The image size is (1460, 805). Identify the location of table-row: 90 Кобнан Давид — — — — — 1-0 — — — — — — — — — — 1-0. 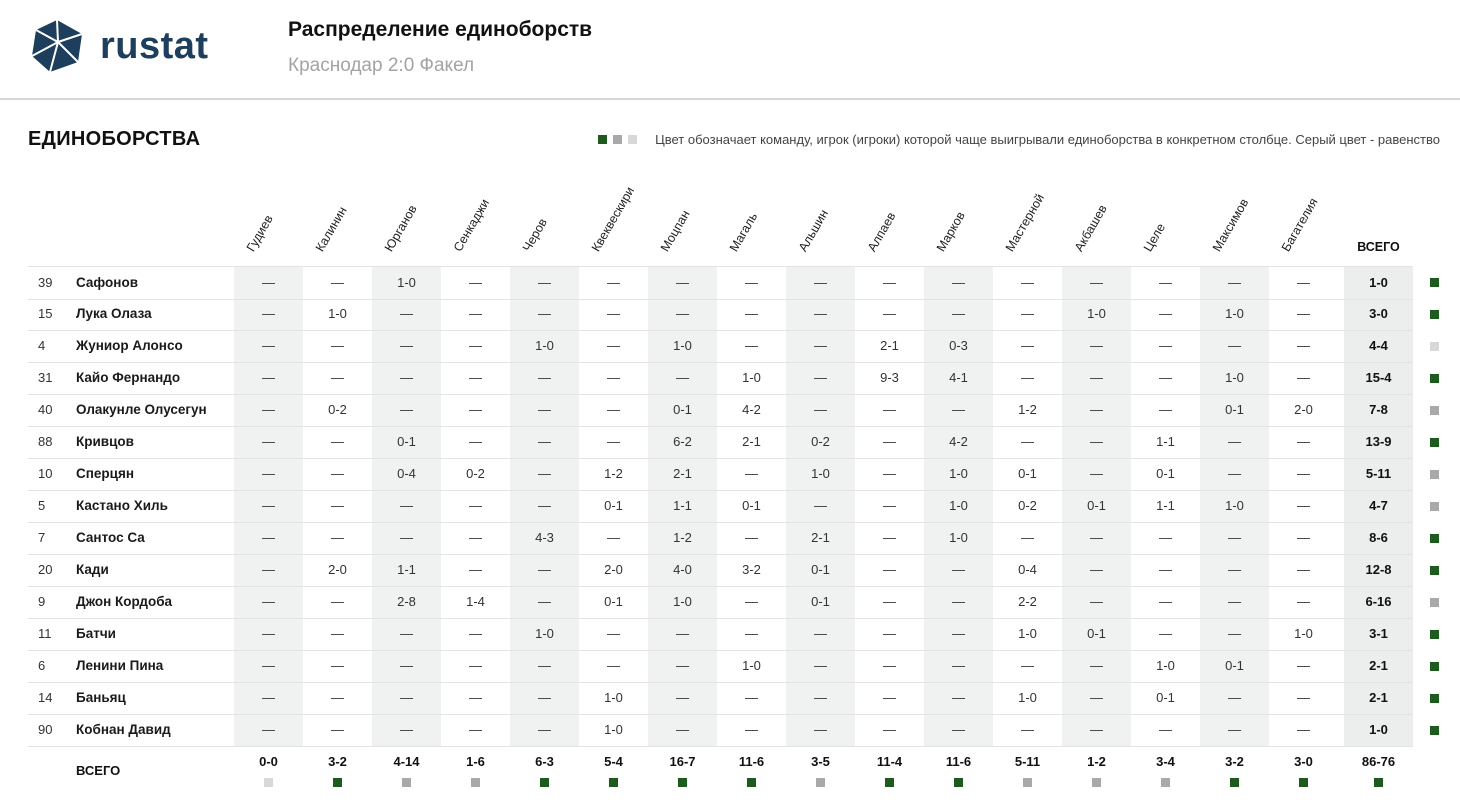
(720, 730).